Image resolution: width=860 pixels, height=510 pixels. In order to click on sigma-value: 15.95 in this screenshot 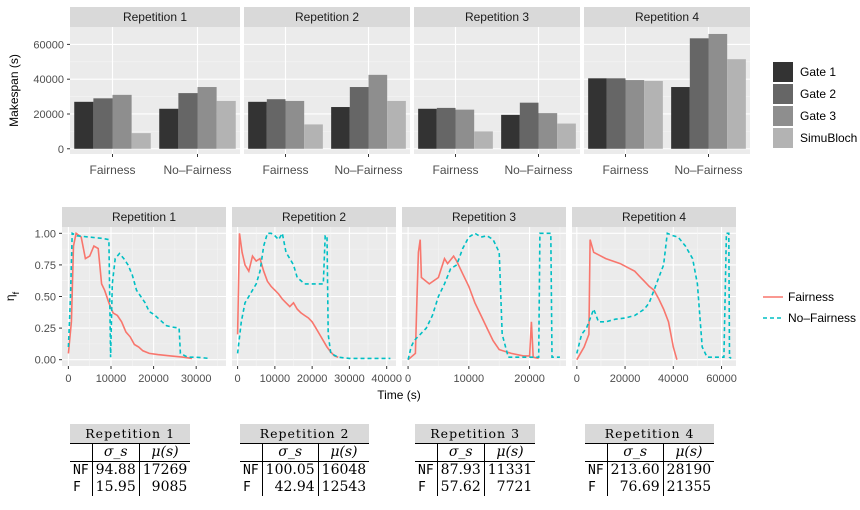, I will do `click(115, 487)`.